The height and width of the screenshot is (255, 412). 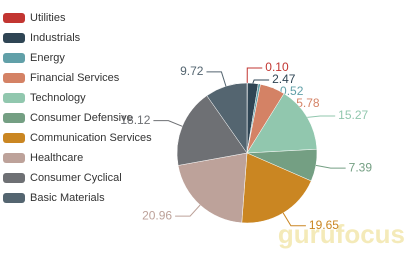 I want to click on value-label: 20.96, so click(x=157, y=215).